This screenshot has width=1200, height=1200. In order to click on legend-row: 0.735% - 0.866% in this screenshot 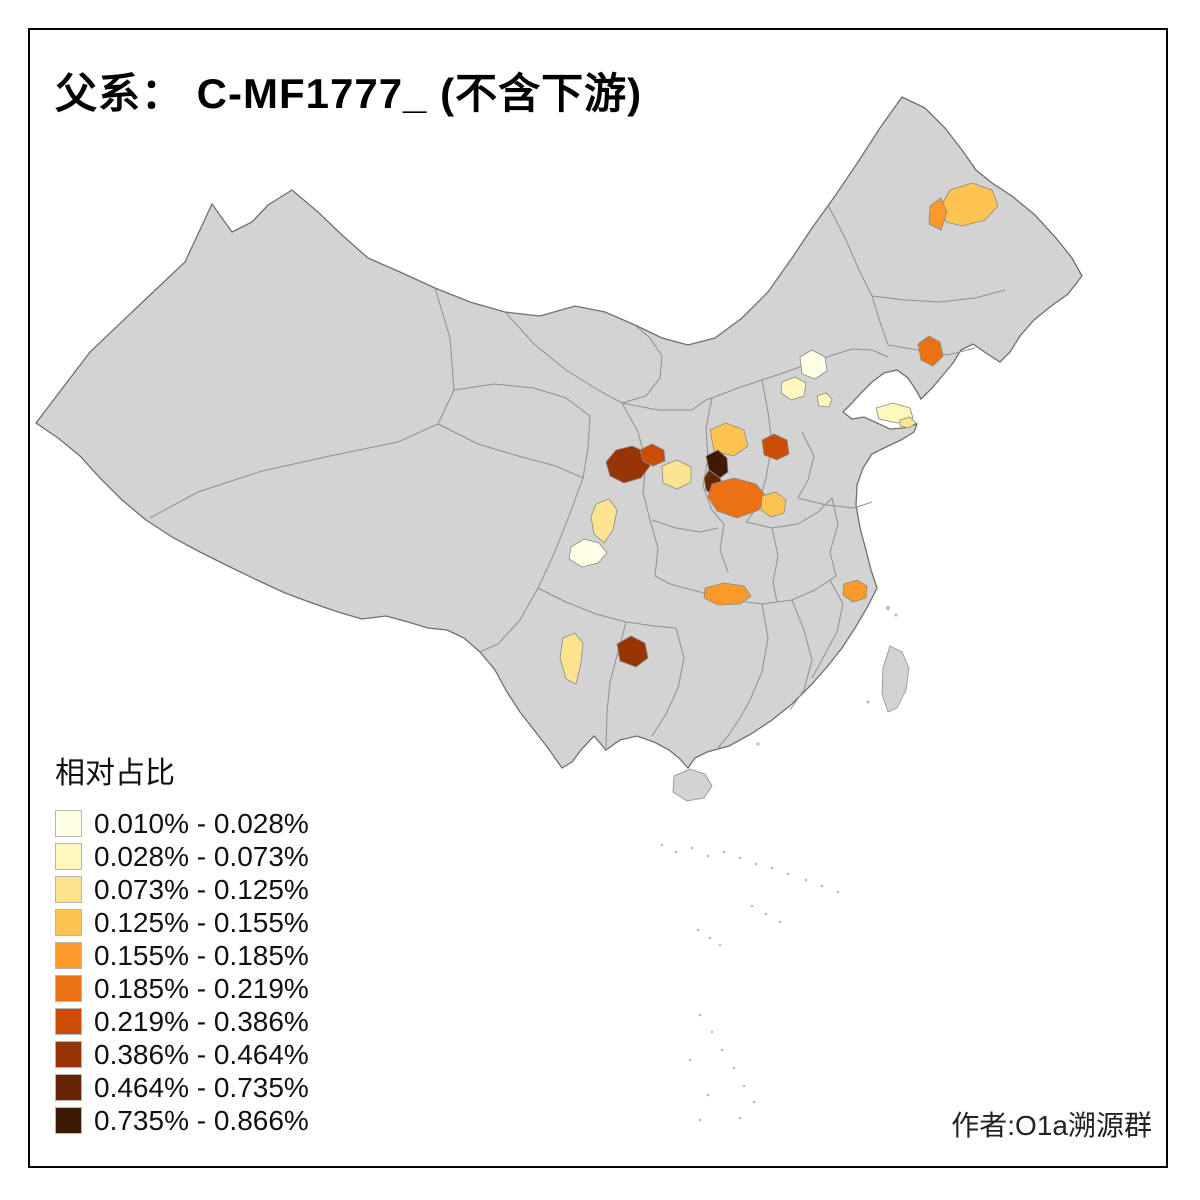, I will do `click(182, 1120)`.